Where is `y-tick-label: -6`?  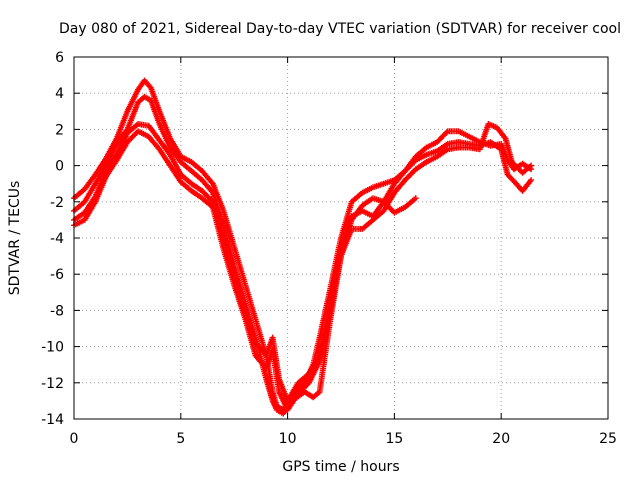 y-tick-label: -6 is located at coordinates (57, 275).